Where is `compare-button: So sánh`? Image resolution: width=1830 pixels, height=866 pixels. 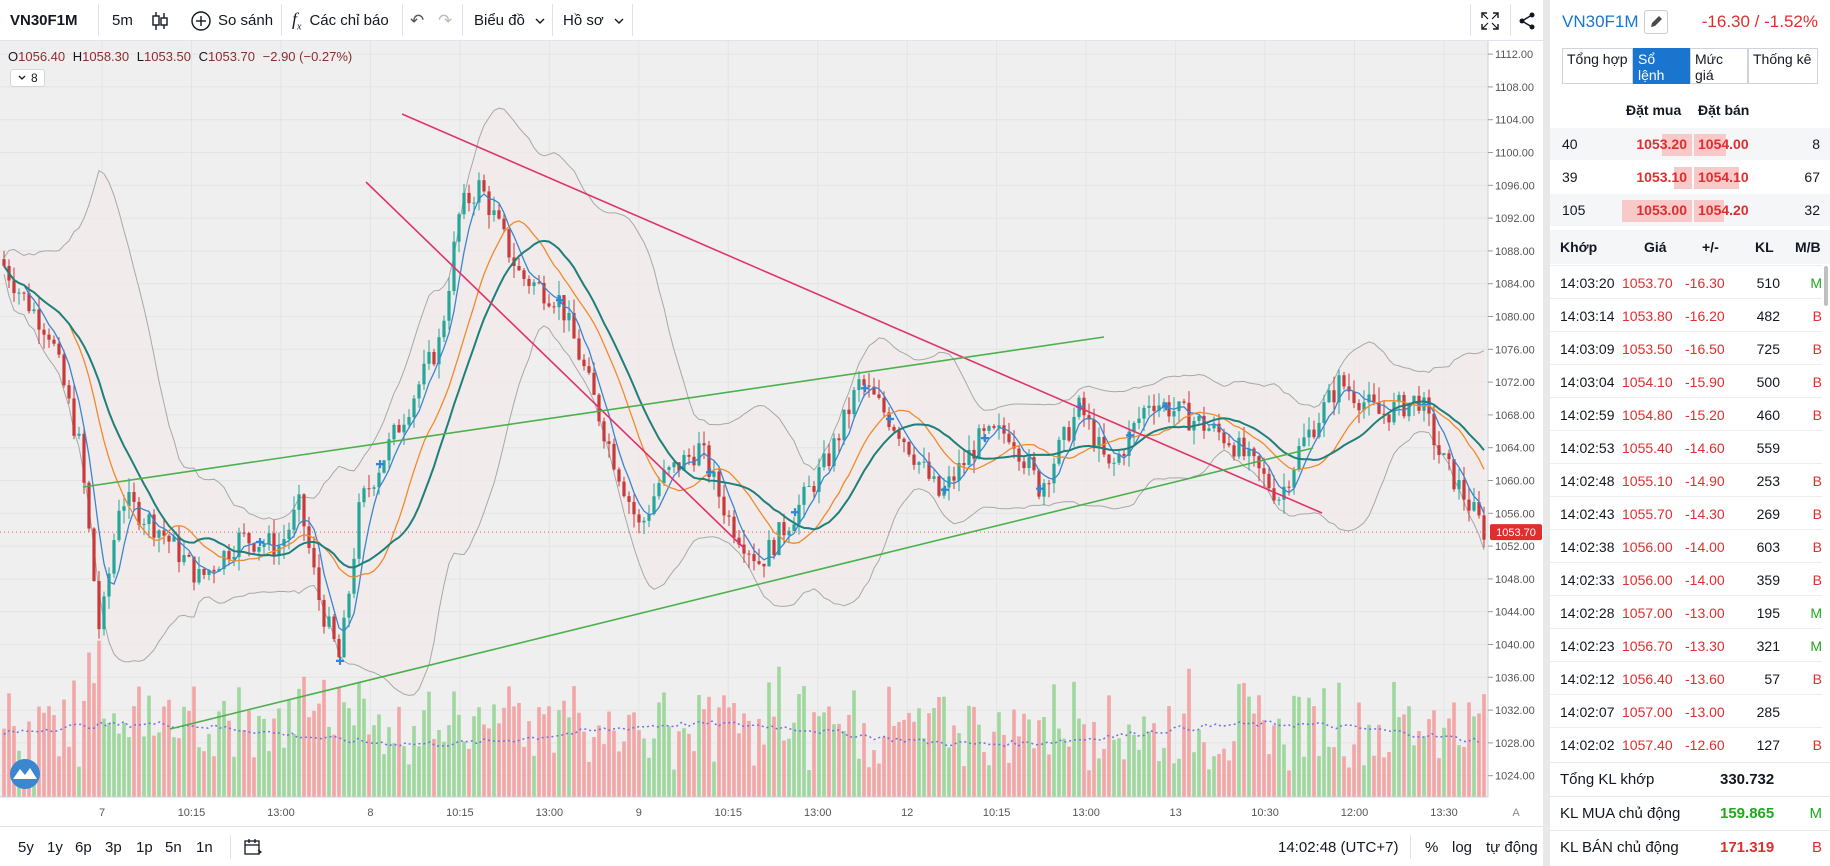
compare-button: So sánh is located at coordinates (231, 20).